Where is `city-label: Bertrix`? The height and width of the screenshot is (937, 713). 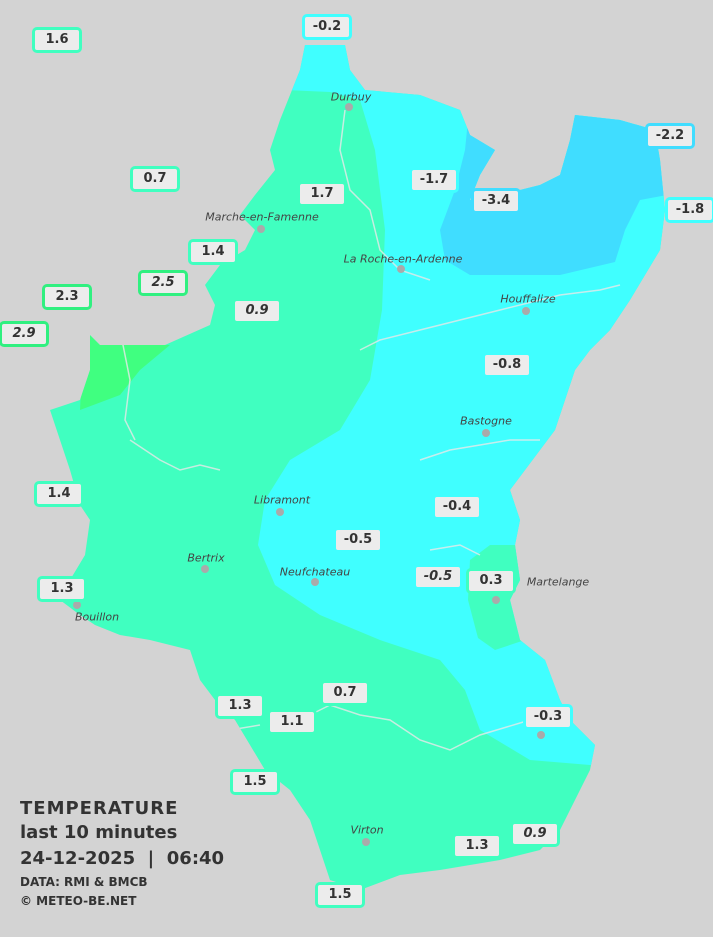
city-label: Bertrix is located at coordinates (206, 558).